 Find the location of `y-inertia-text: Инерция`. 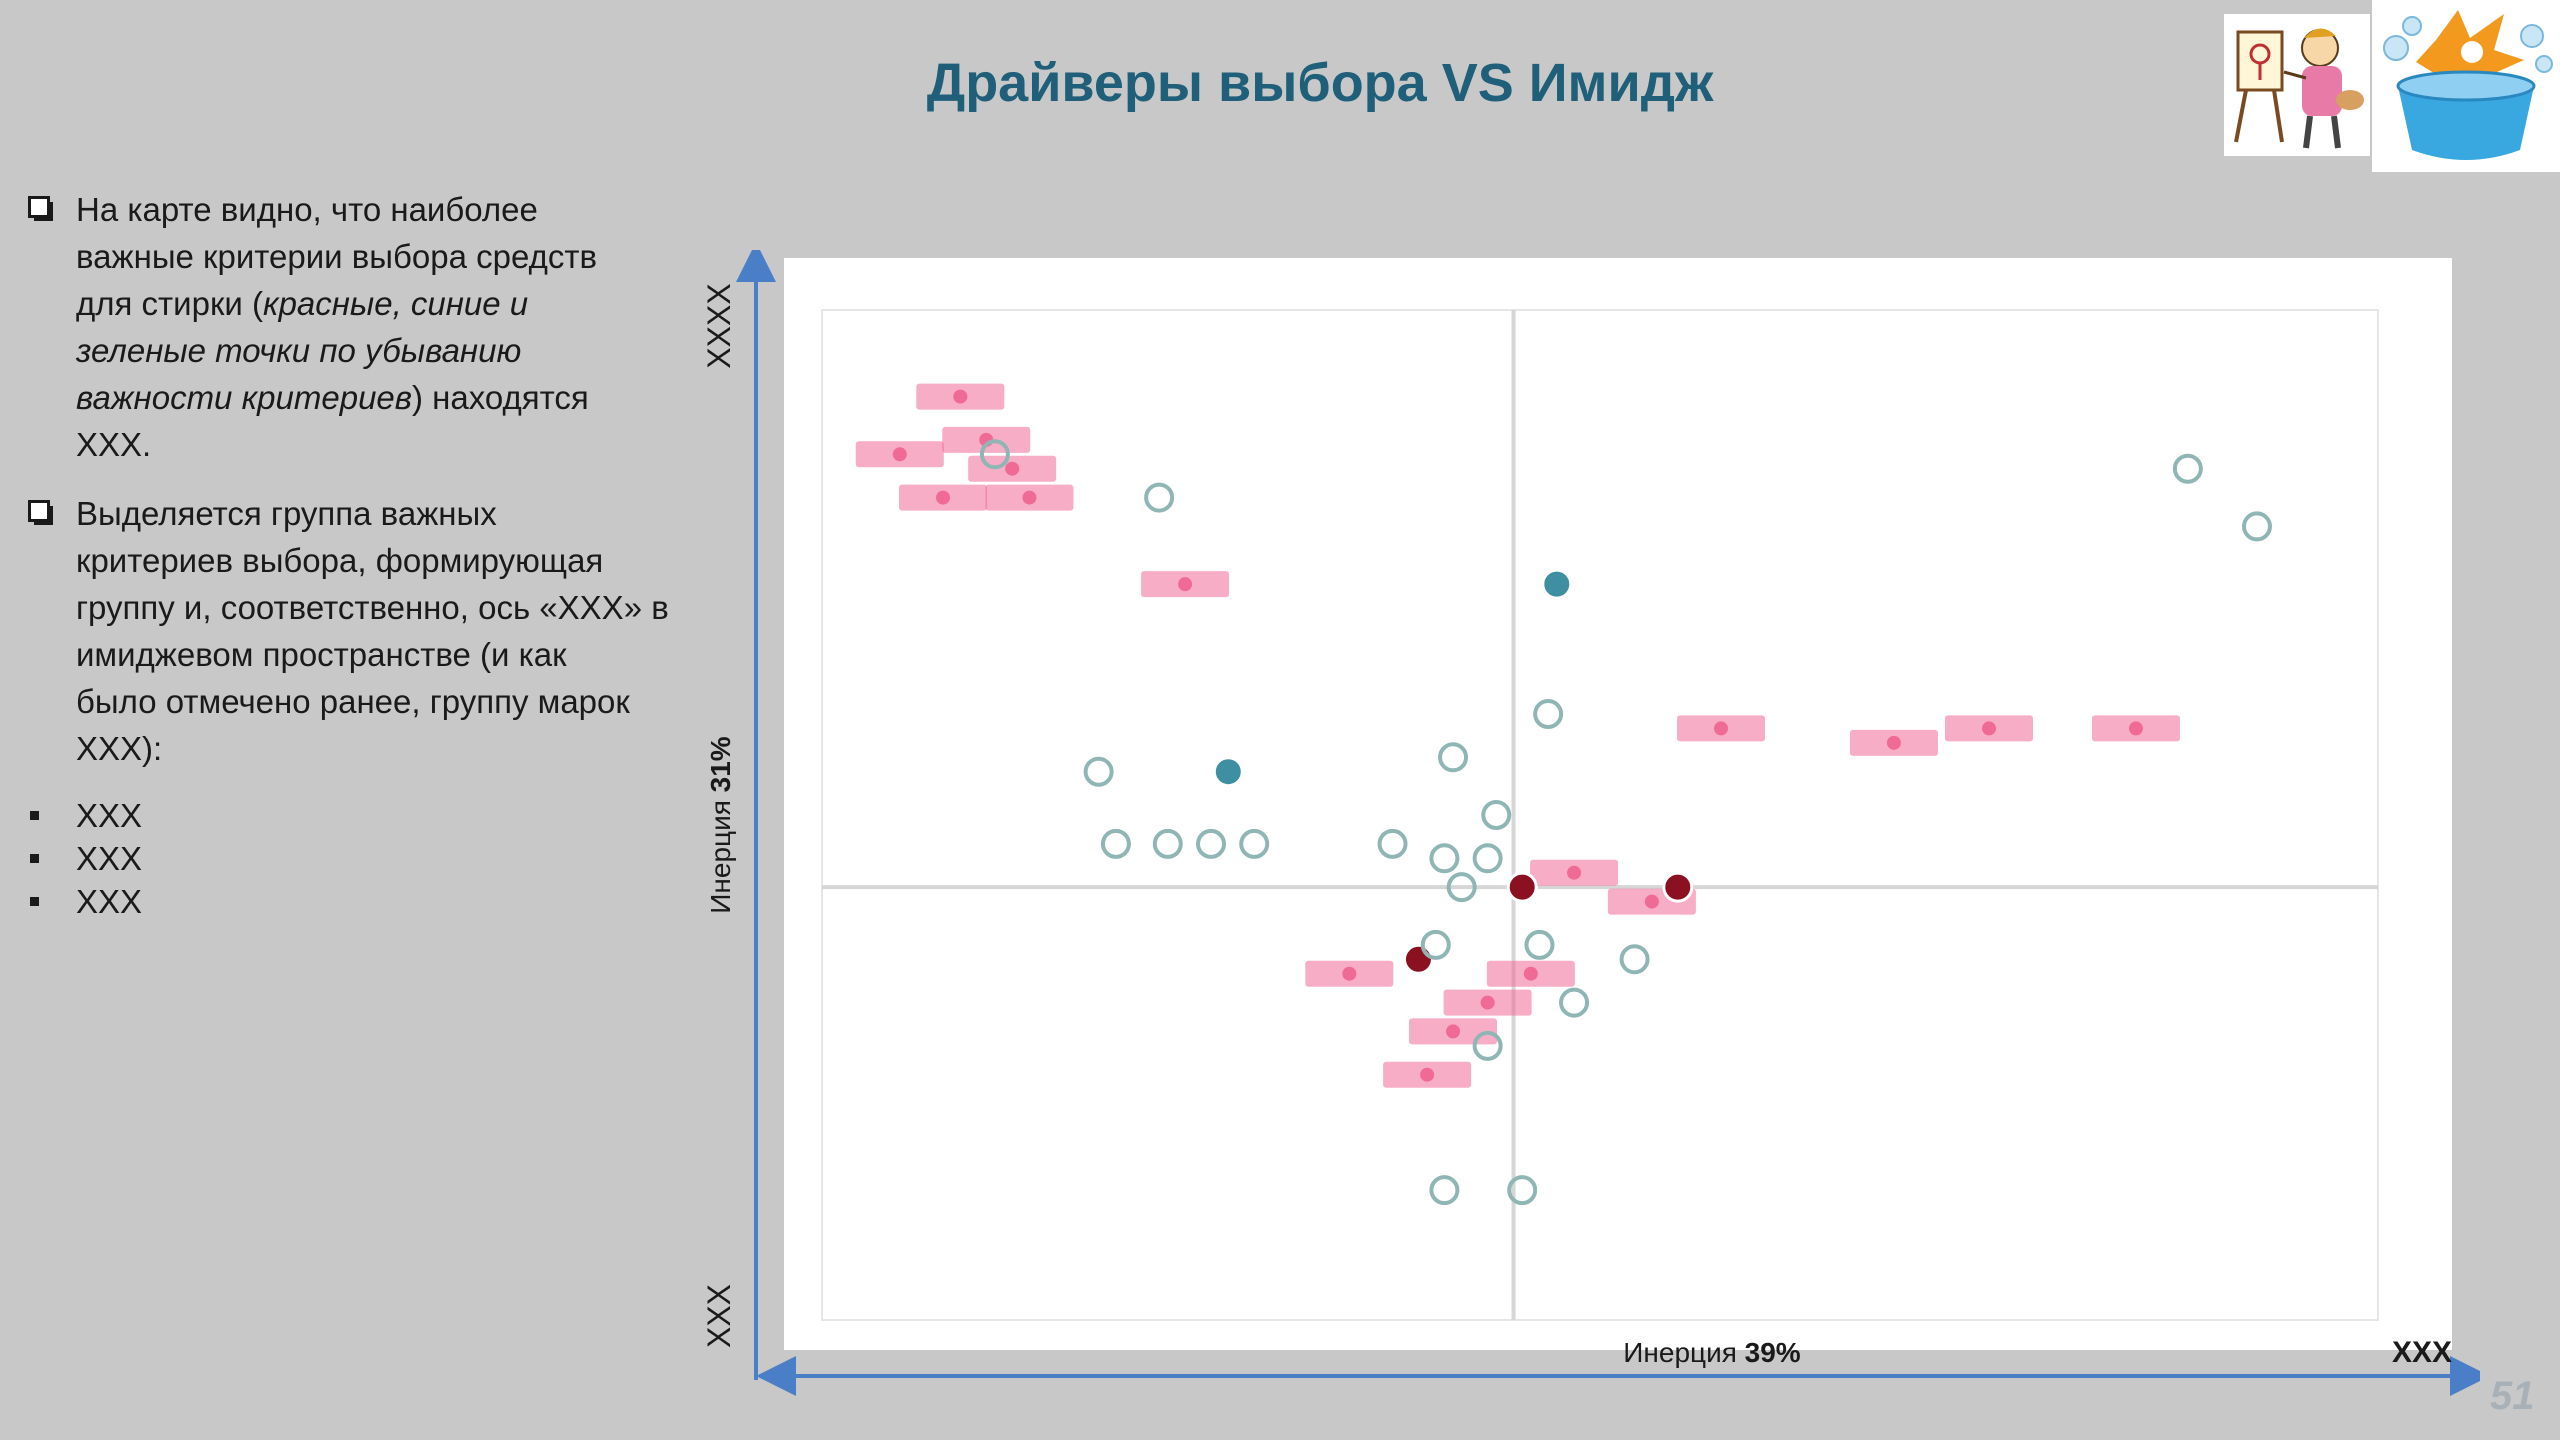

y-inertia-text: Инерция is located at coordinates (720, 852).